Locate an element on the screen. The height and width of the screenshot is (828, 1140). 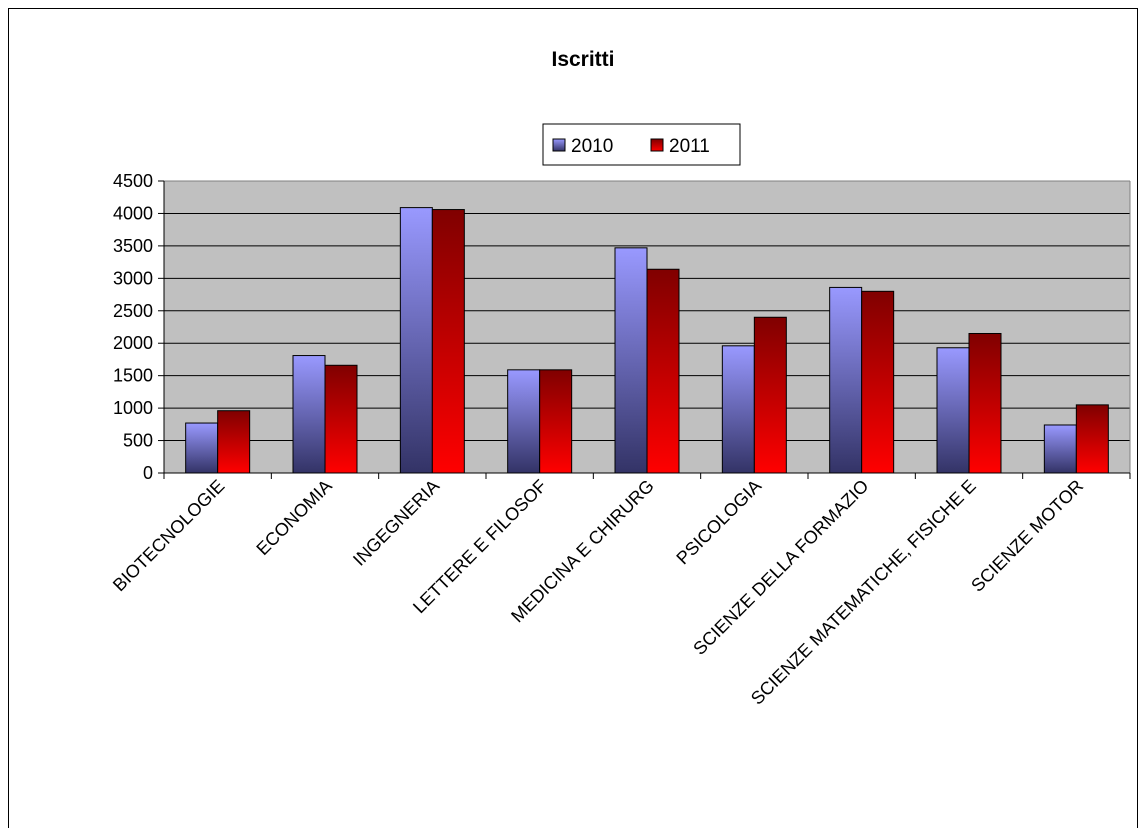
x-tick-label: SCIENZE DELLA FORMAZIO is located at coordinates (780, 567).